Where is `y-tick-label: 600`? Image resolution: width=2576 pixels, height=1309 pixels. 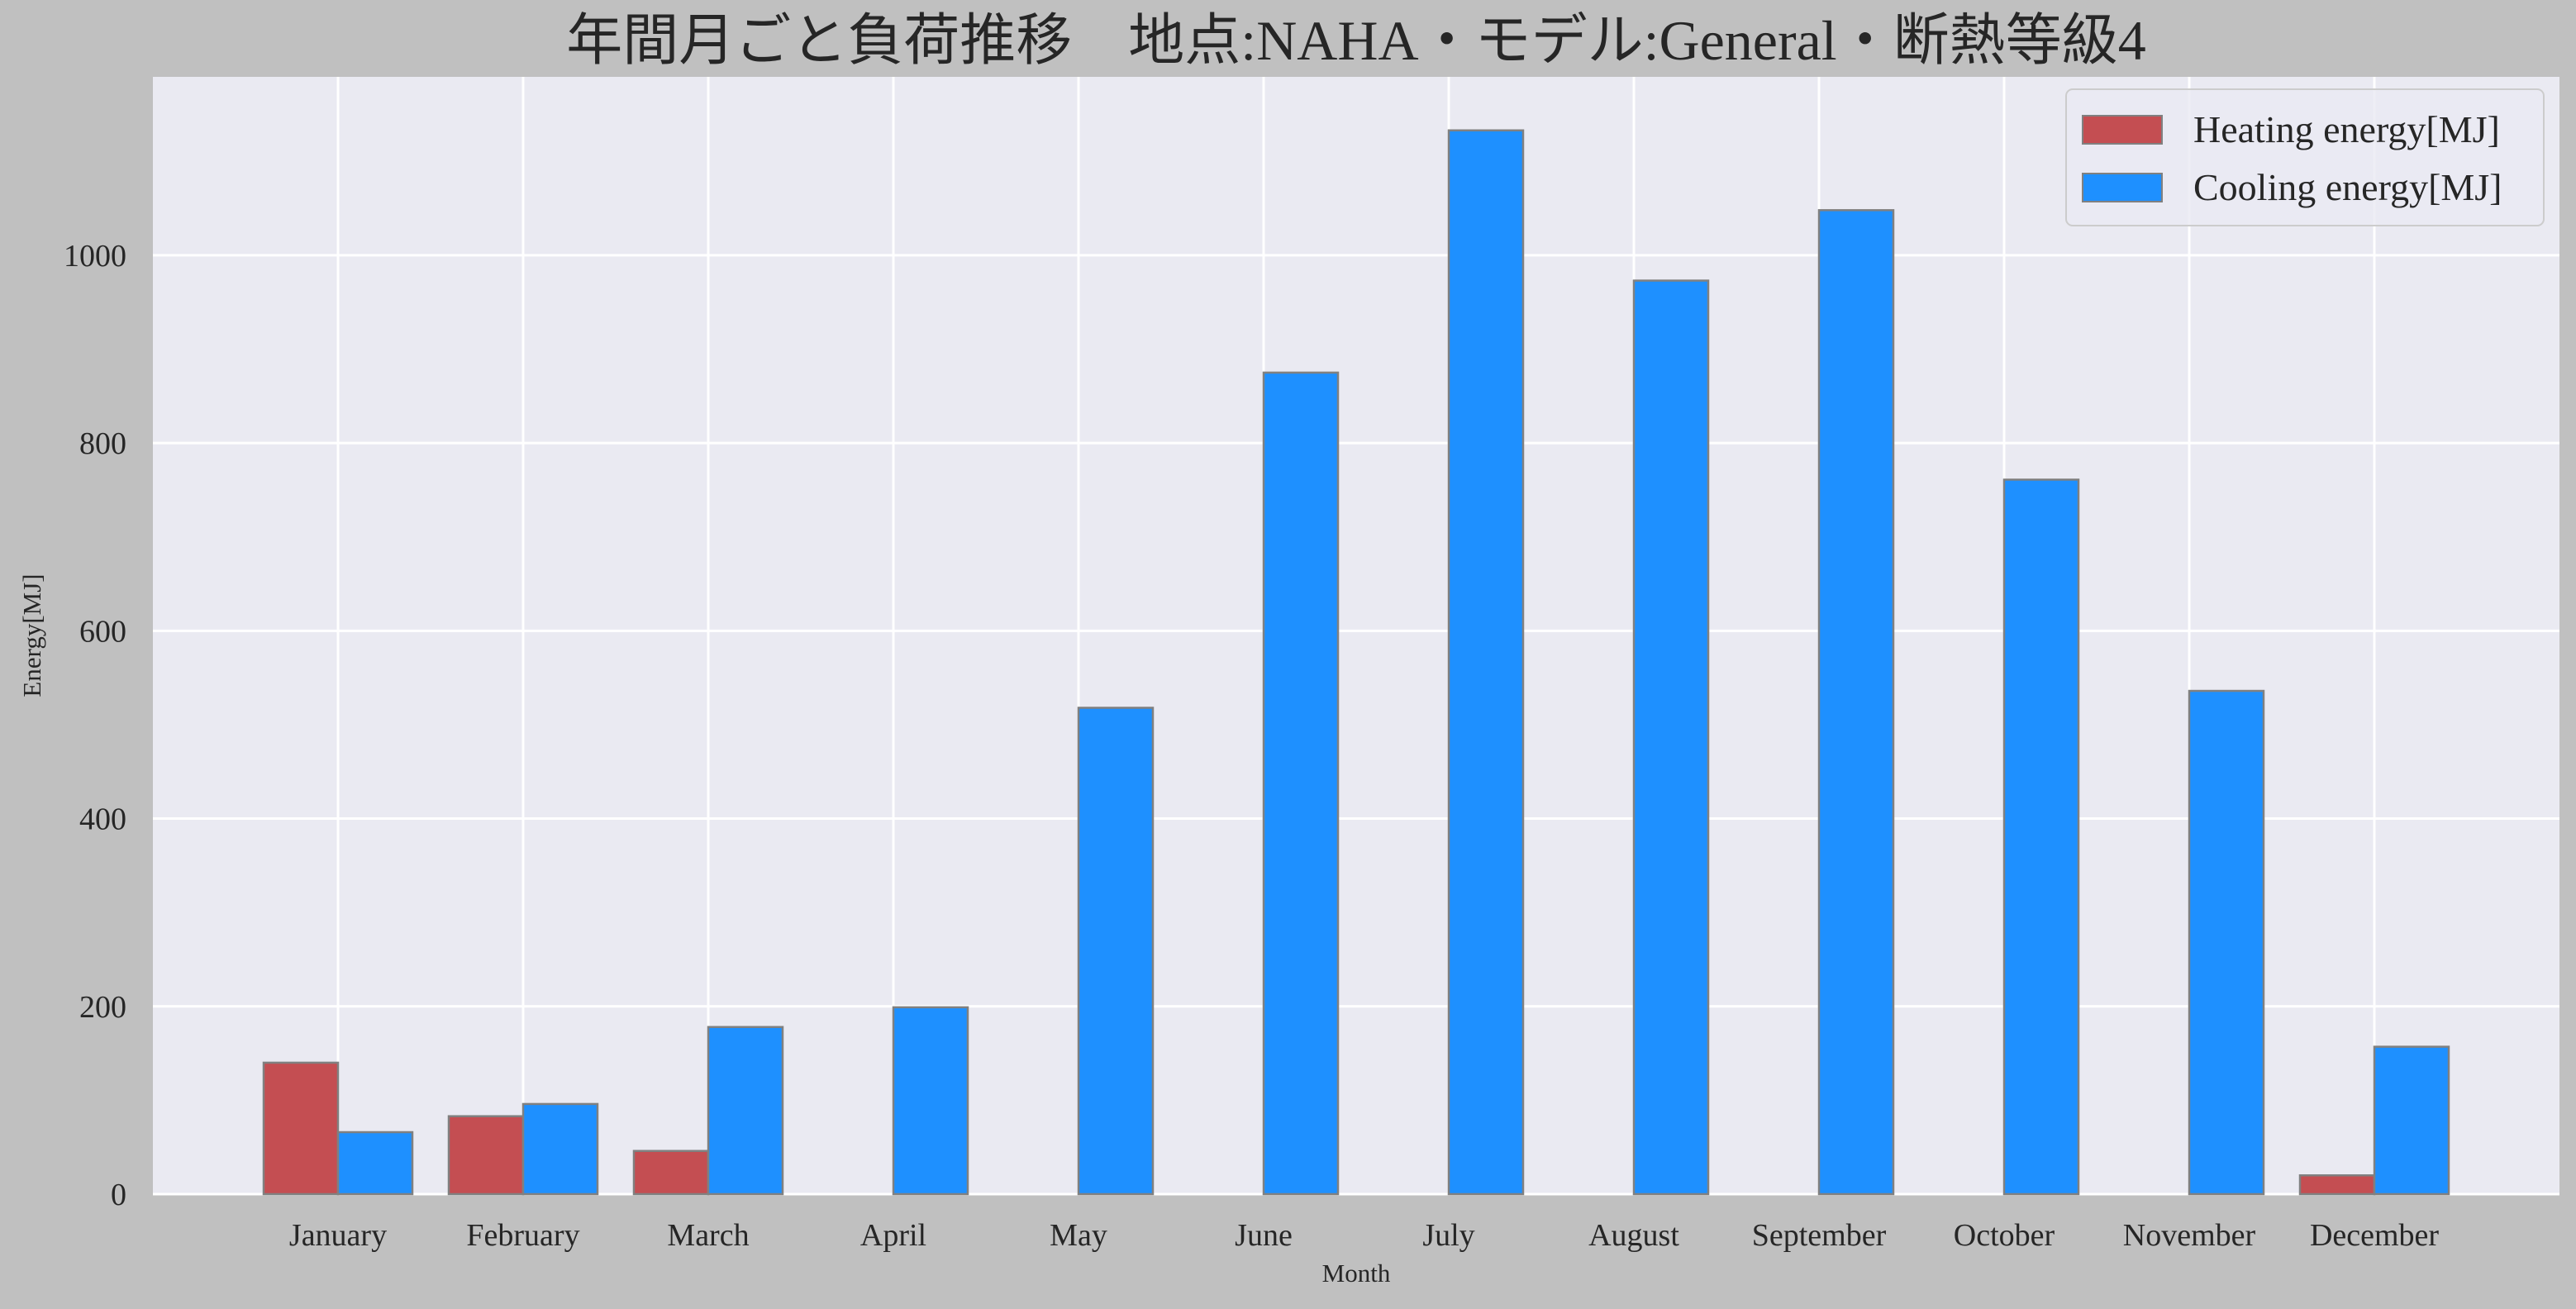 y-tick-label: 600 is located at coordinates (103, 631).